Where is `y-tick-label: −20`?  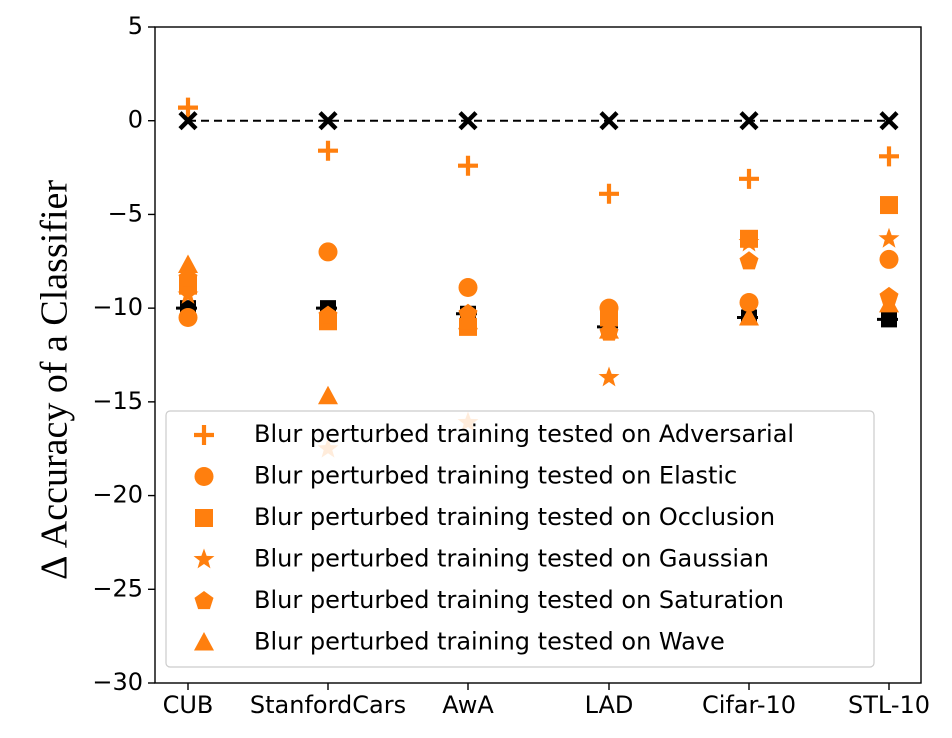 y-tick-label: −20 is located at coordinates (117, 495).